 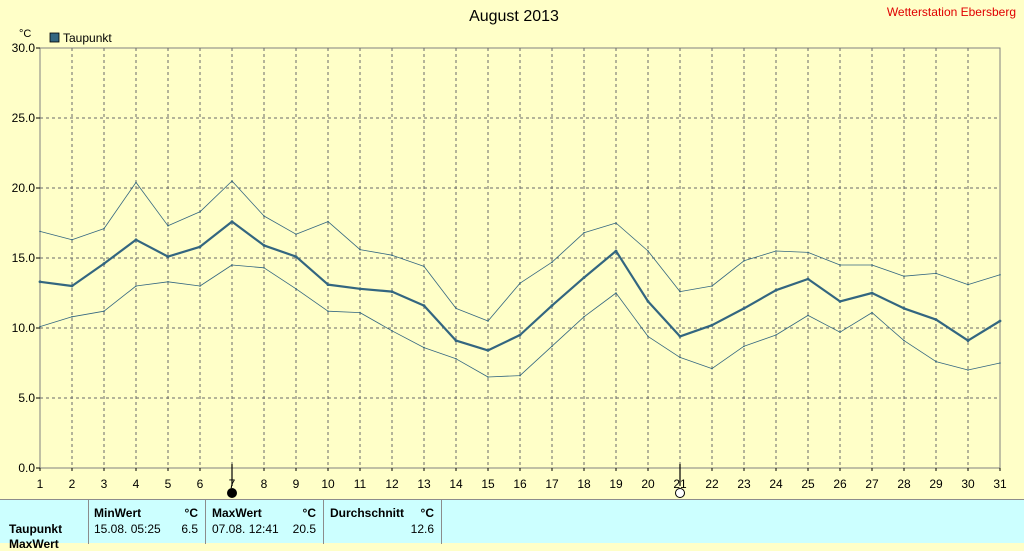 What do you see at coordinates (44, 525) in the screenshot?
I see `stats-label-cell: Taupunkt MaxWert` at bounding box center [44, 525].